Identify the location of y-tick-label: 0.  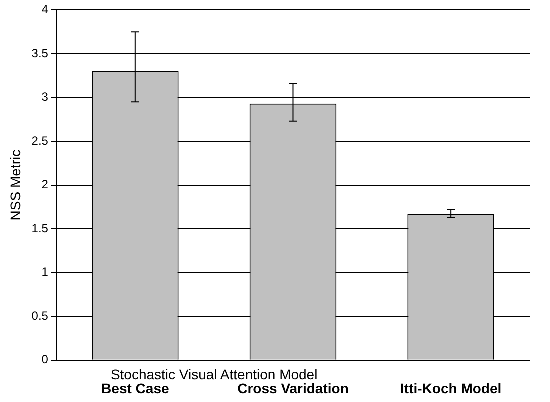
(45, 359).